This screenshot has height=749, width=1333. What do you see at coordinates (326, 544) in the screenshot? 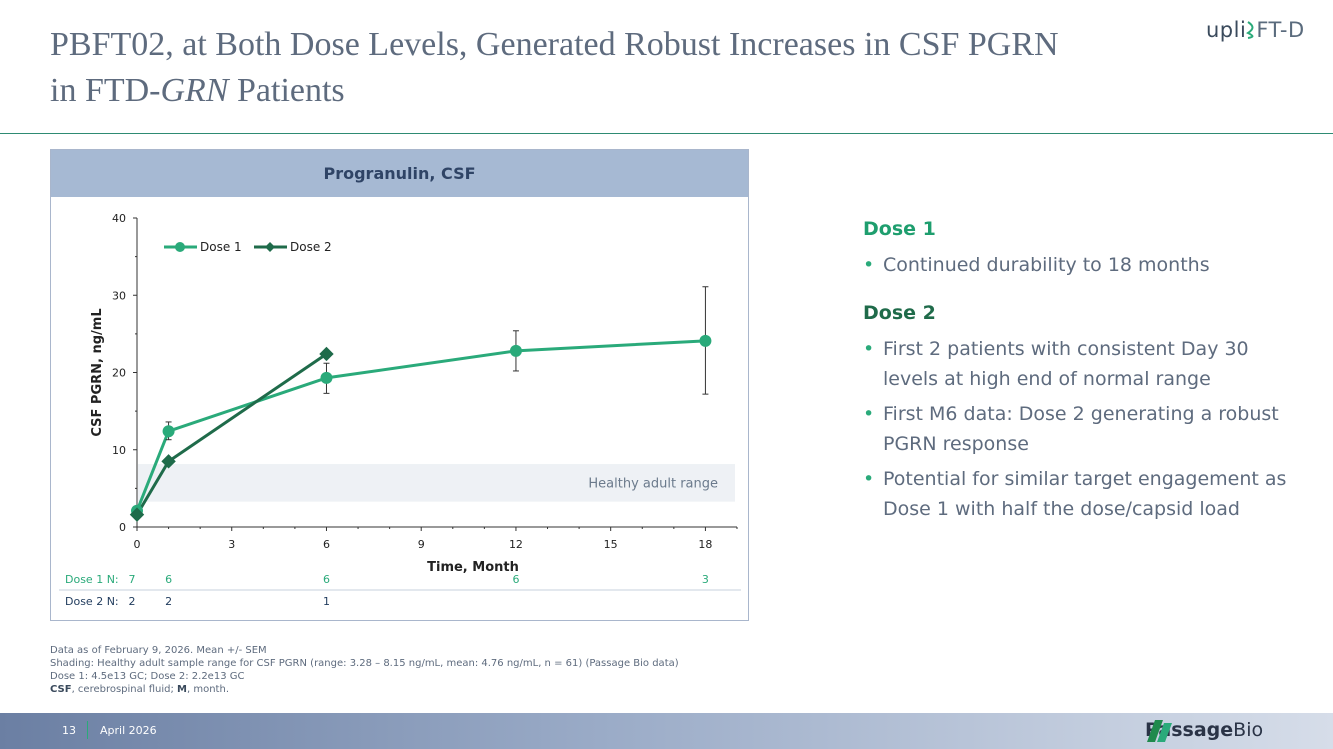
I see `x-tick-label: 6` at bounding box center [326, 544].